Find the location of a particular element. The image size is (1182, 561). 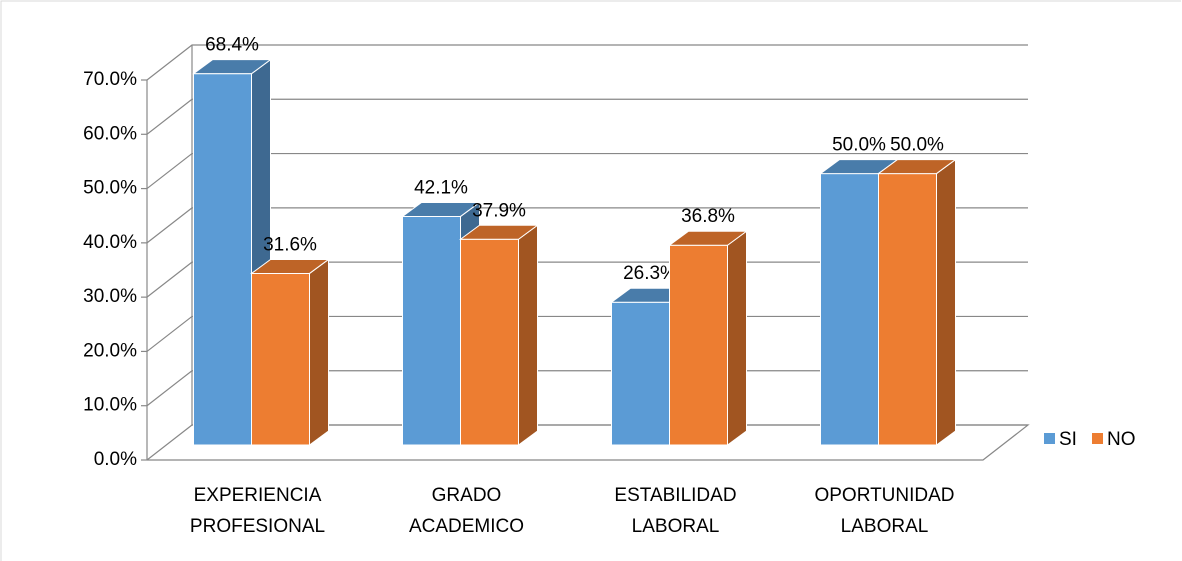

y-tick-label: 40.0% is located at coordinates (110, 242).